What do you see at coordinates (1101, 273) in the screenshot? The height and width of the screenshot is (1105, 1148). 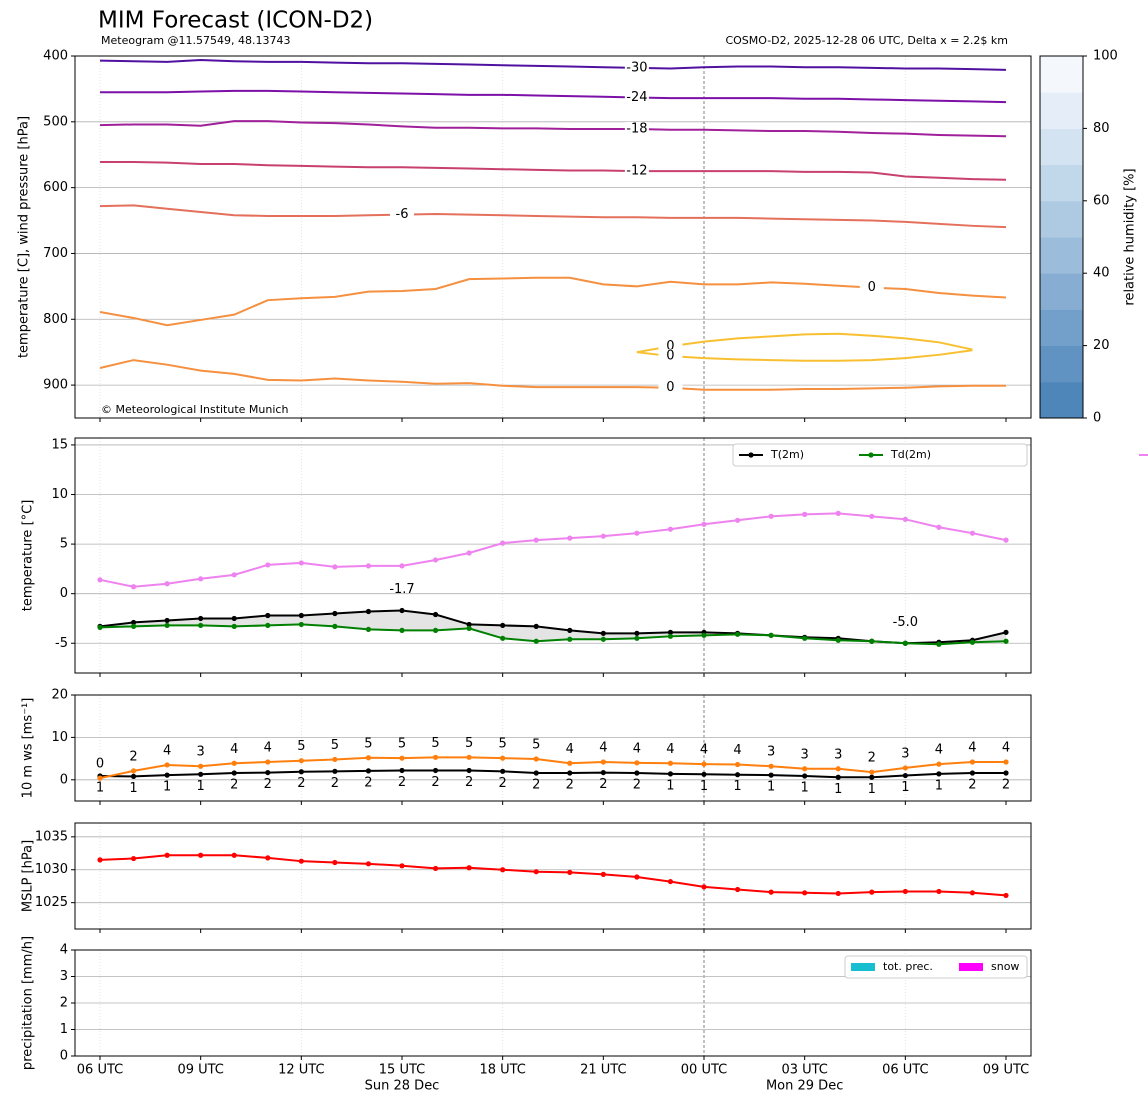 I see `colorbar-tick-label: 40` at bounding box center [1101, 273].